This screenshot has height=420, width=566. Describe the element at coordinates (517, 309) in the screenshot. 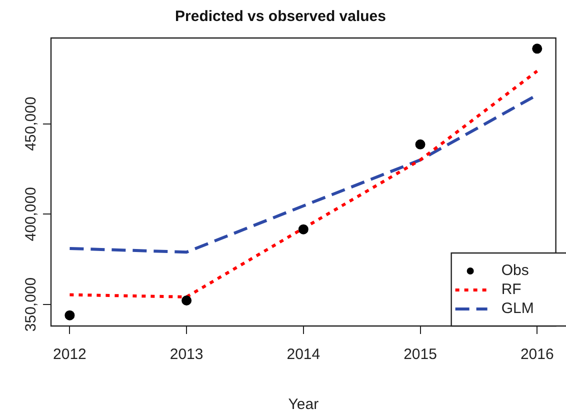

I see `legend-label: GLM` at that location.